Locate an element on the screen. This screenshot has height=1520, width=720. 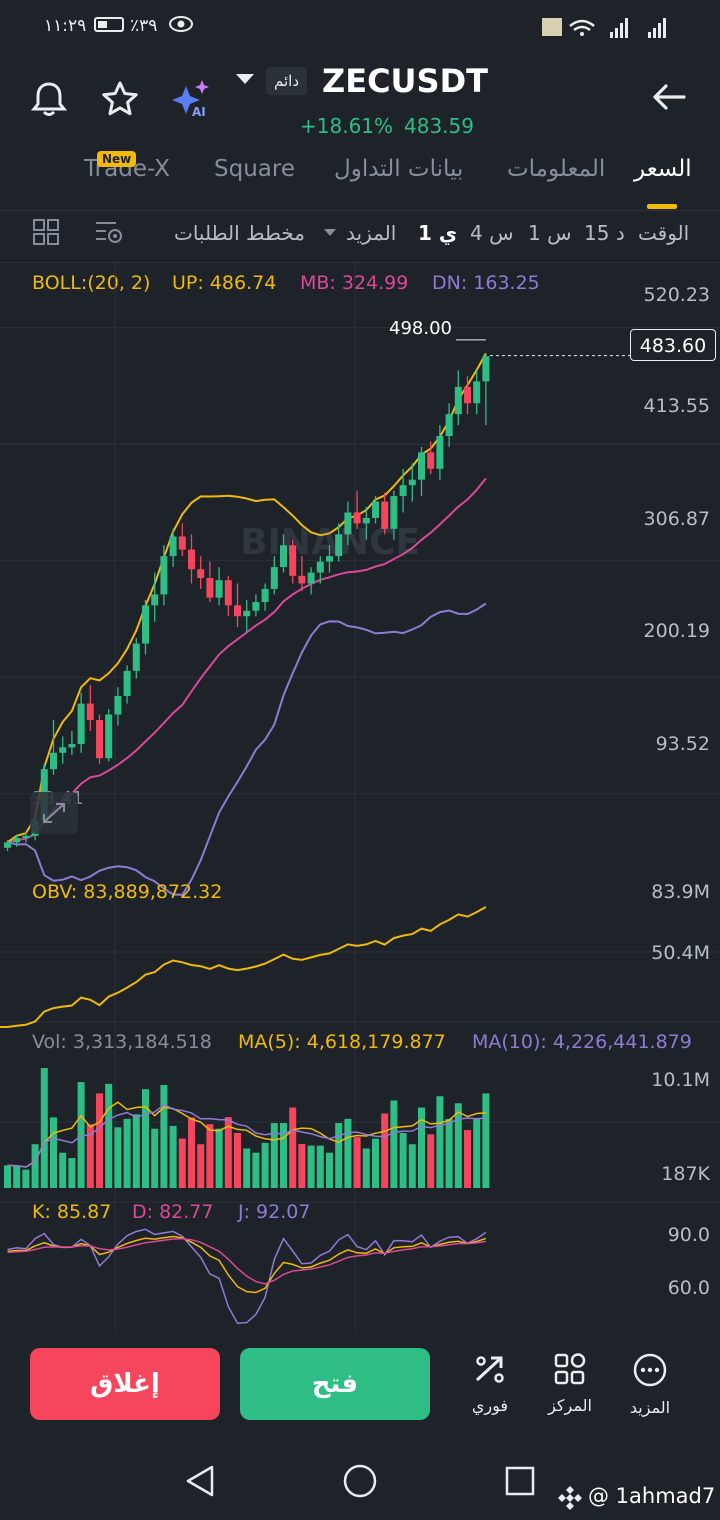
instant-button: فوري is located at coordinates (490, 1383).